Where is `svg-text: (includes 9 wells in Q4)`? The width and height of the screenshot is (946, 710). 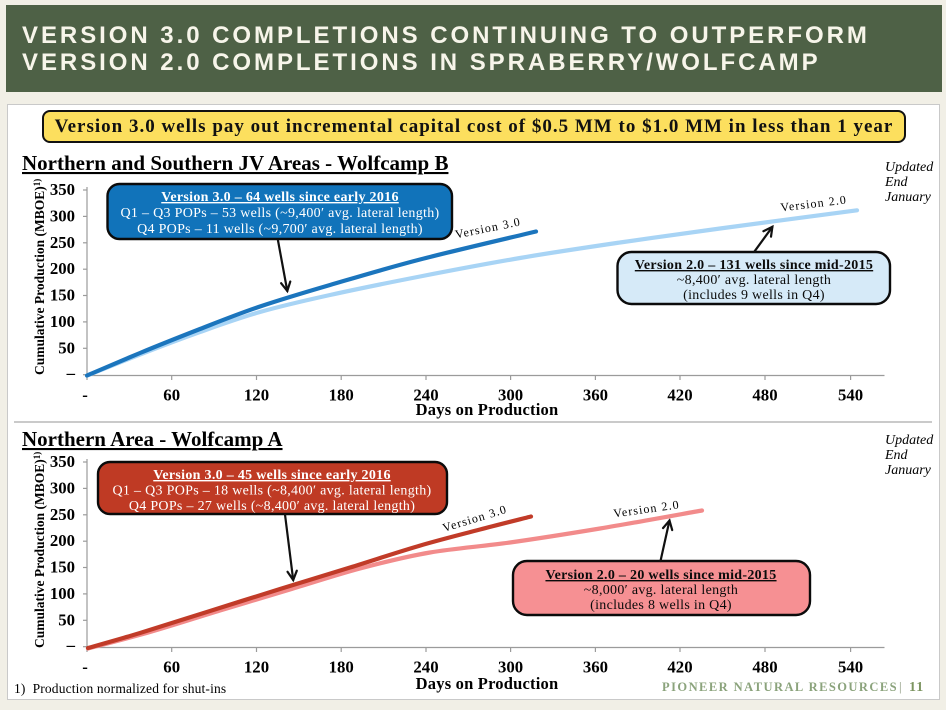 svg-text: (includes 9 wells in Q4) is located at coordinates (754, 295).